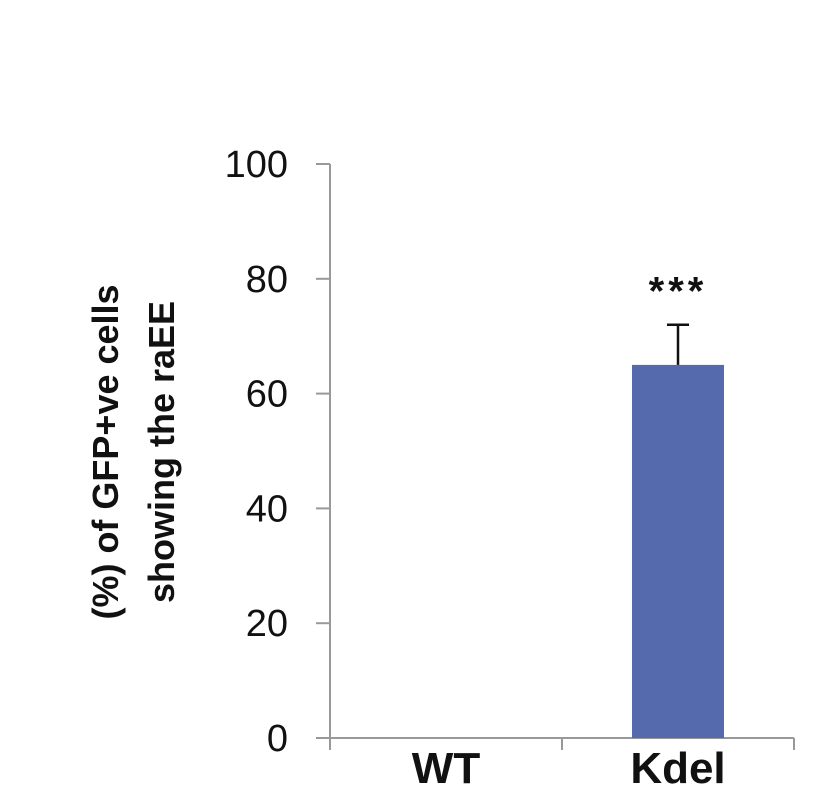 This screenshot has width=828, height=805. What do you see at coordinates (267, 280) in the screenshot?
I see `y-tick-label: 80` at bounding box center [267, 280].